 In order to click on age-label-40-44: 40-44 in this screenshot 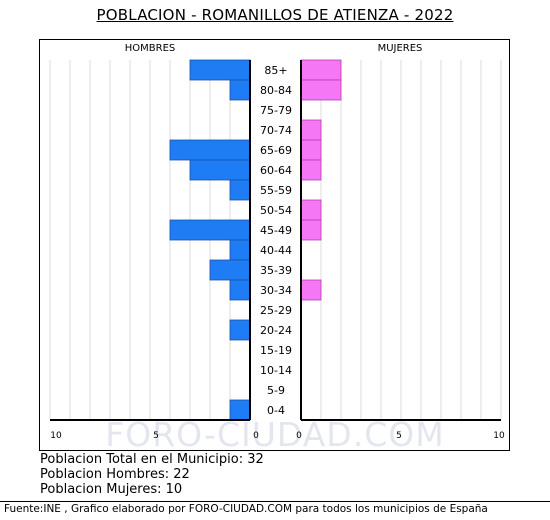, I will do `click(276, 250)`.